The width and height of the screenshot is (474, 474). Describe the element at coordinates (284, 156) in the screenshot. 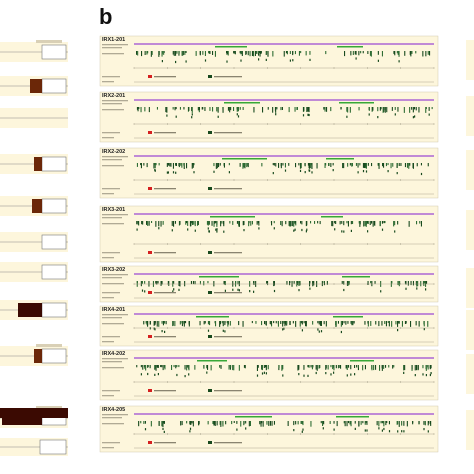

I see `transcript-bar` at that location.